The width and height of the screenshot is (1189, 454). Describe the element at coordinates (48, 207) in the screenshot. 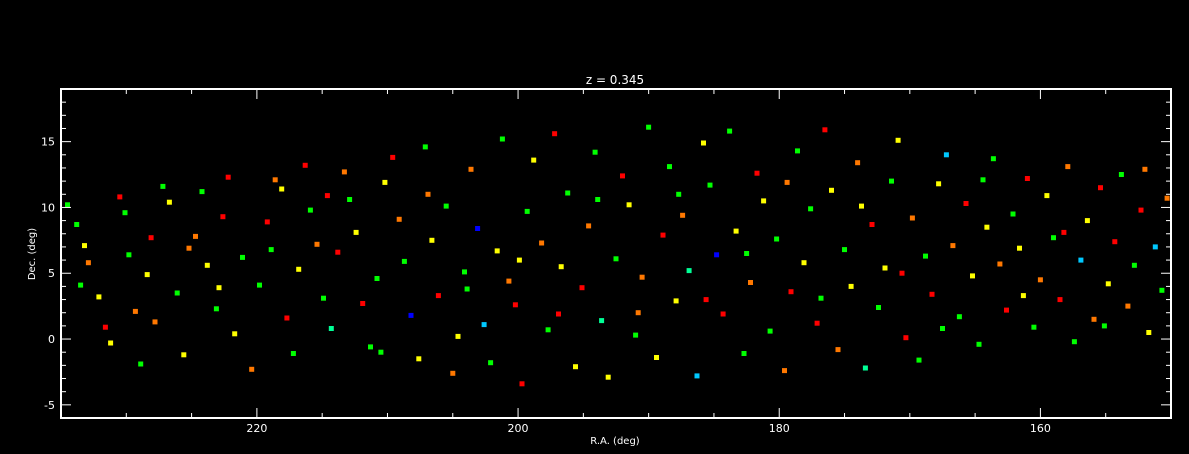

I see `y-tick-label: 10` at that location.